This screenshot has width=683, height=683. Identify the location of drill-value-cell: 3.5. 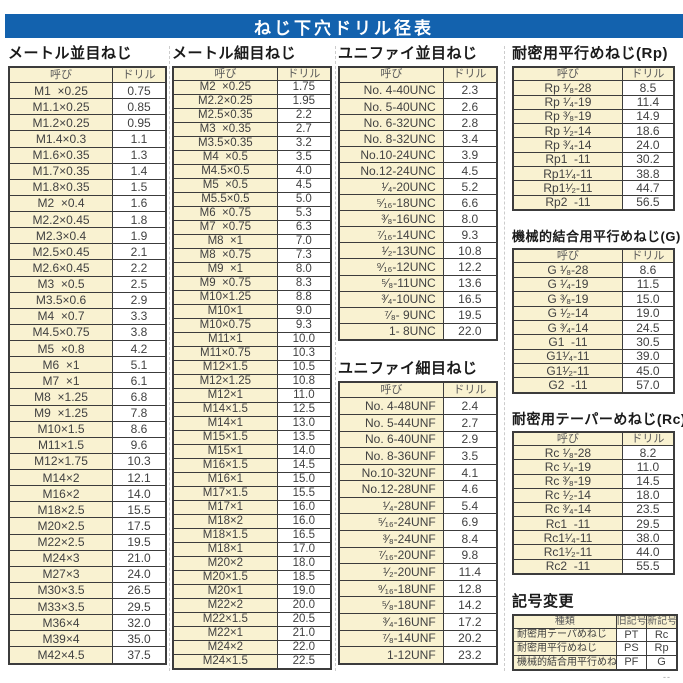
(304, 158).